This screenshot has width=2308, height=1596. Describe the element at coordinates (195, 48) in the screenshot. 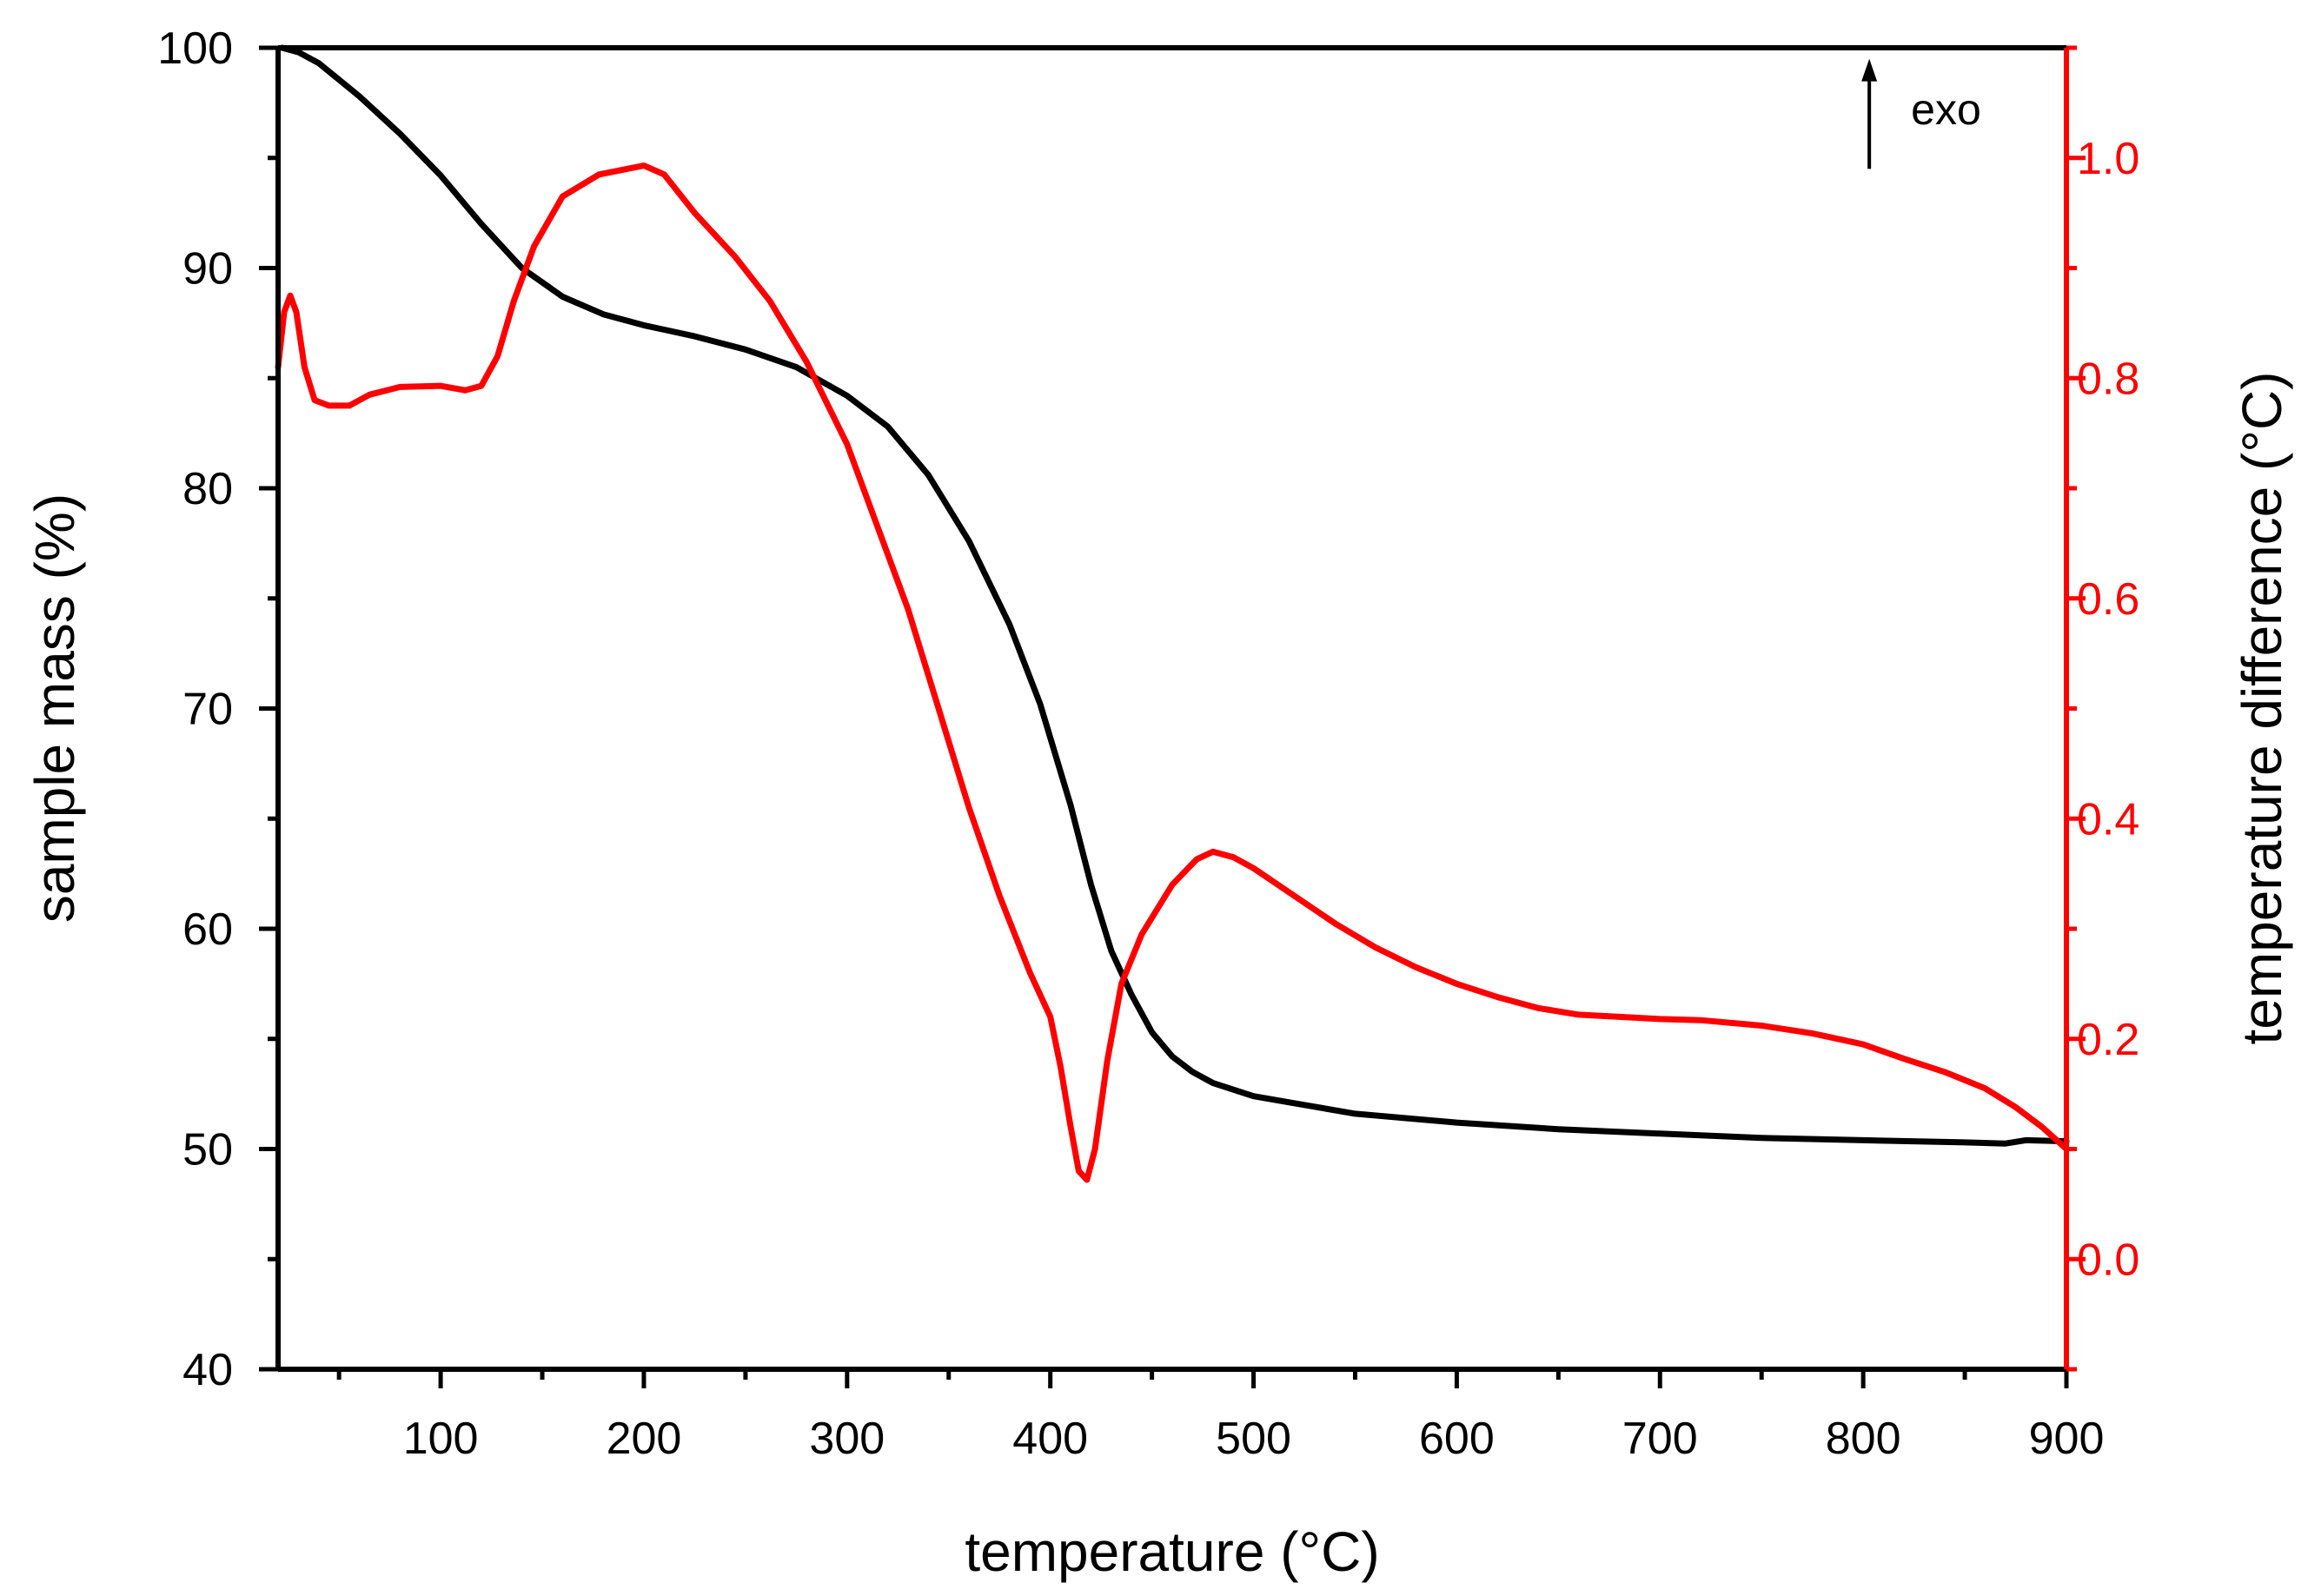

I see `left-y-tick-label: 100` at that location.